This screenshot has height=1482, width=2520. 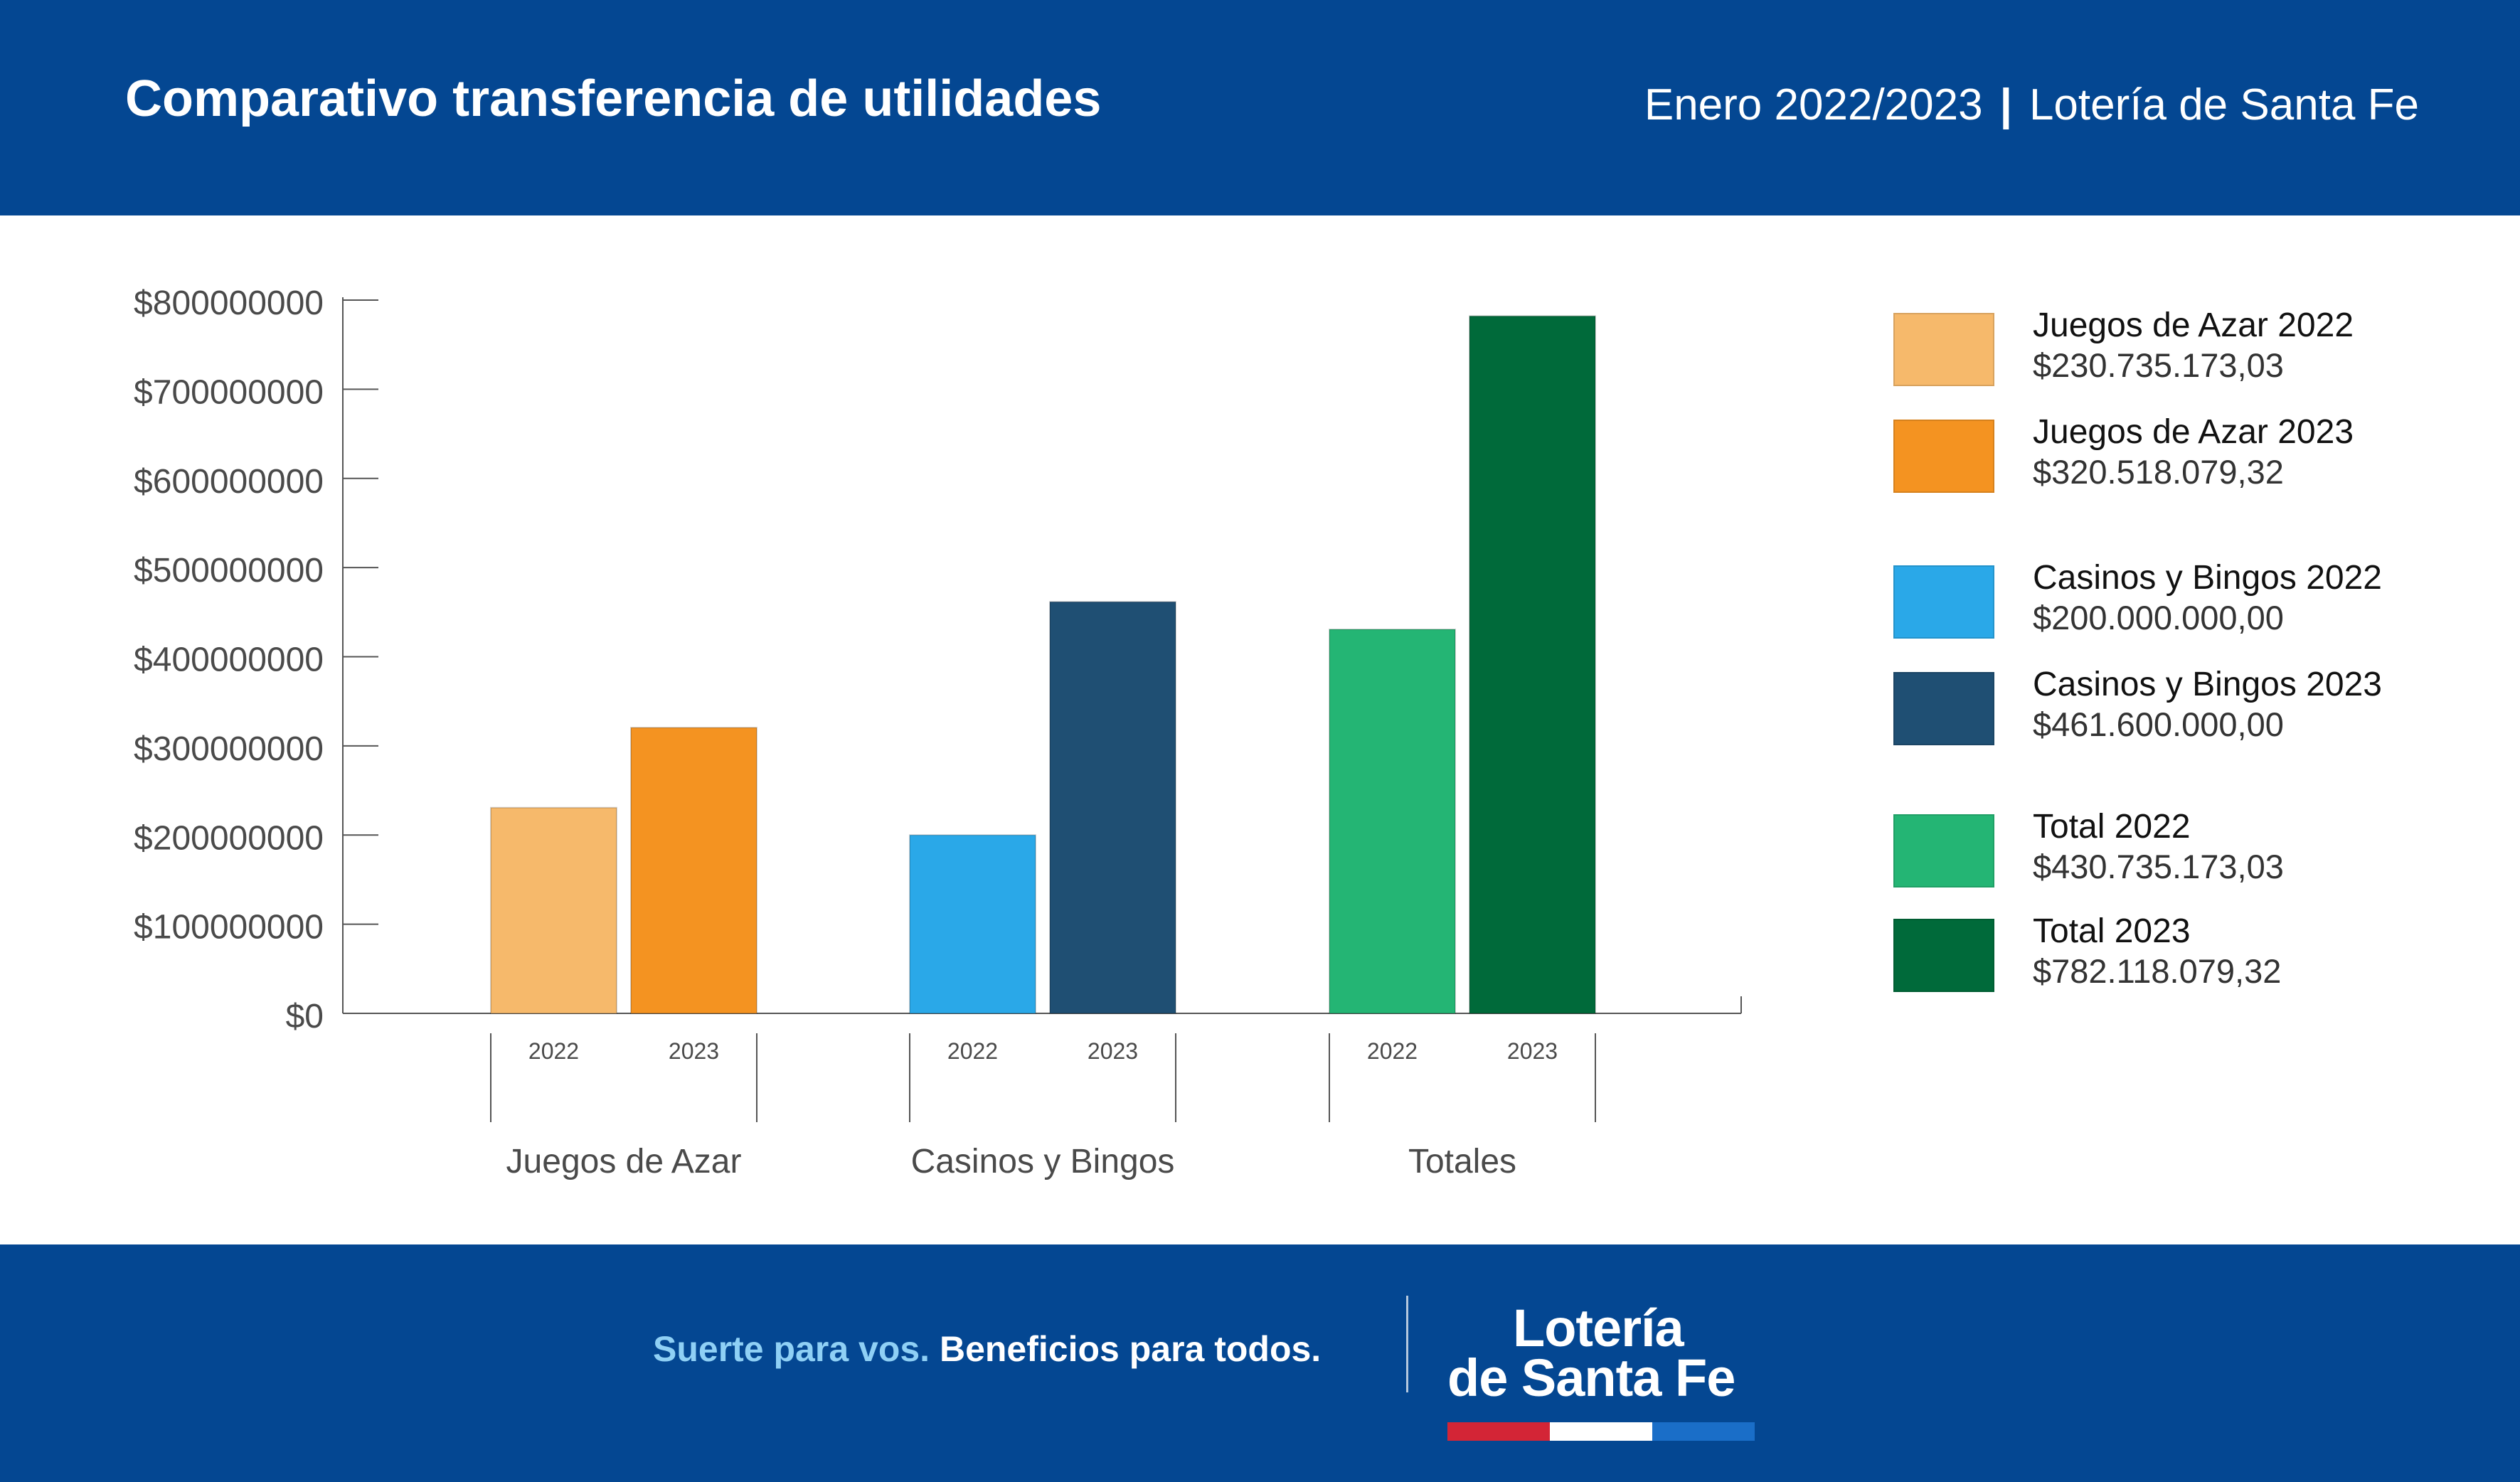 What do you see at coordinates (624, 1161) in the screenshot?
I see `group-label: Juegos de Azar` at bounding box center [624, 1161].